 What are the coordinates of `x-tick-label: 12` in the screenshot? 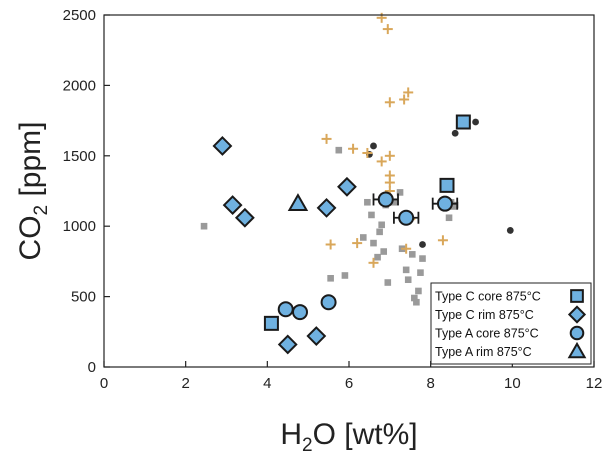 It's located at (594, 383).